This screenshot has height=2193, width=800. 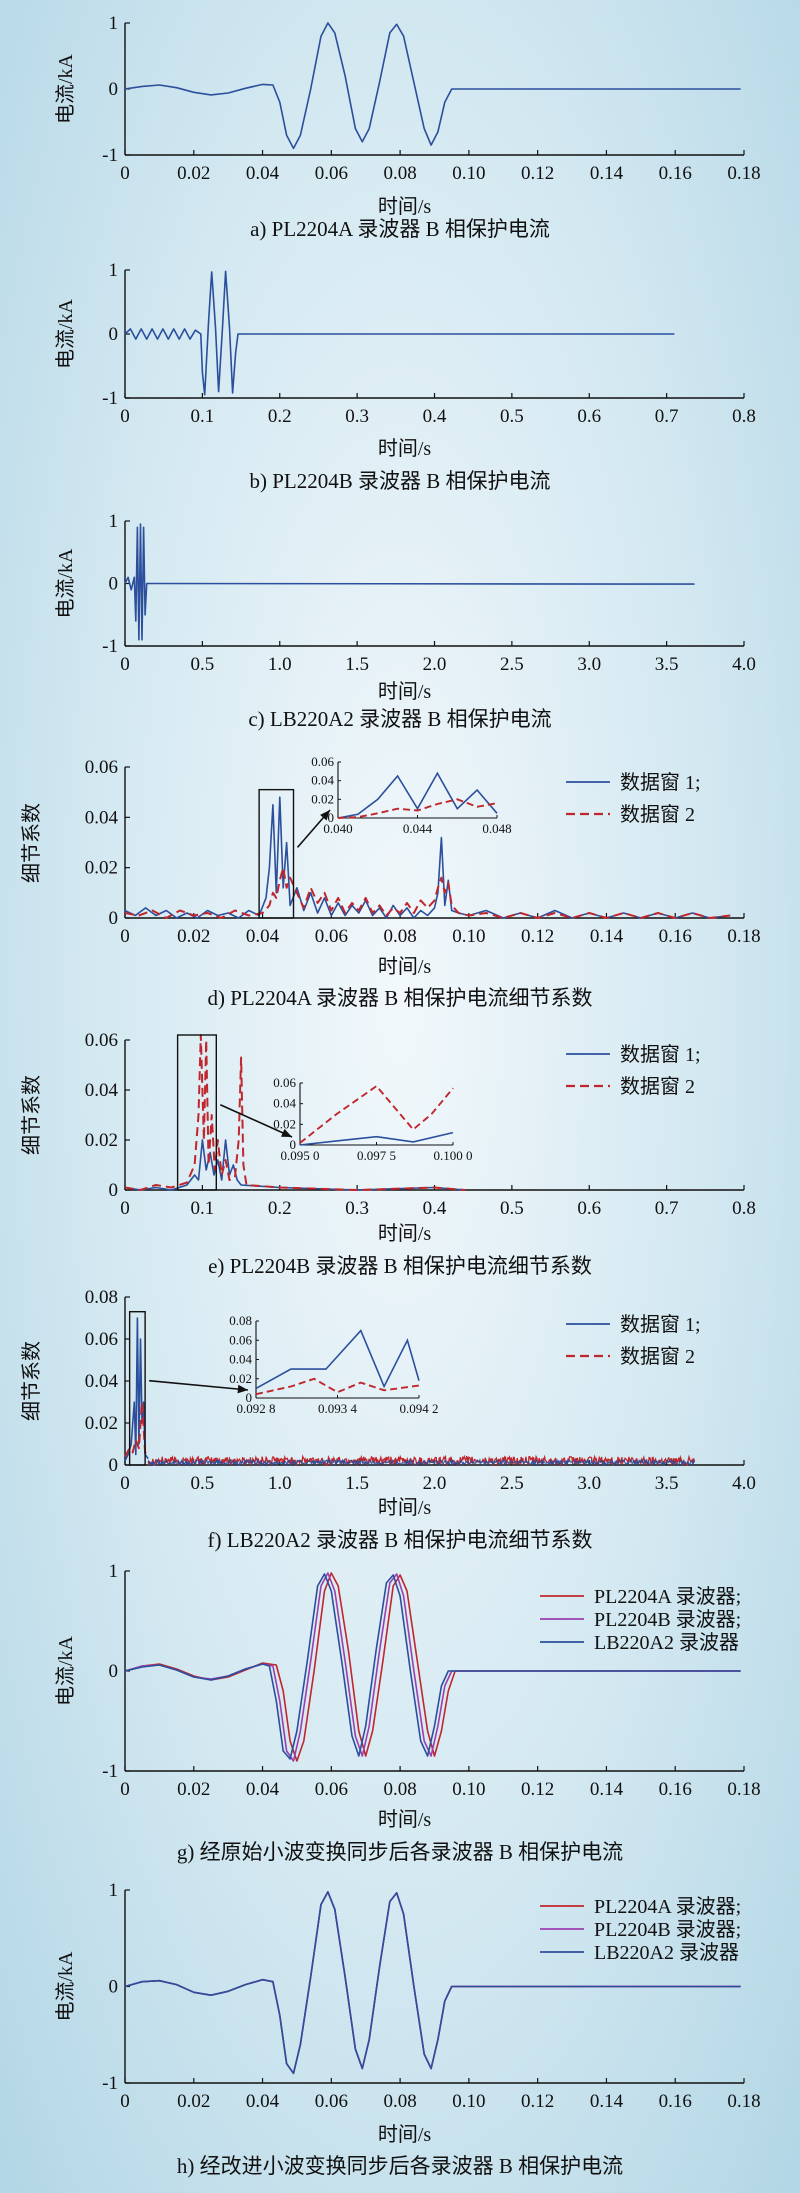 What do you see at coordinates (411, 795) in the screenshot?
I see `inset-plot: 0.040 0.044 0.048 0 0.02 0.04 0.06` at bounding box center [411, 795].